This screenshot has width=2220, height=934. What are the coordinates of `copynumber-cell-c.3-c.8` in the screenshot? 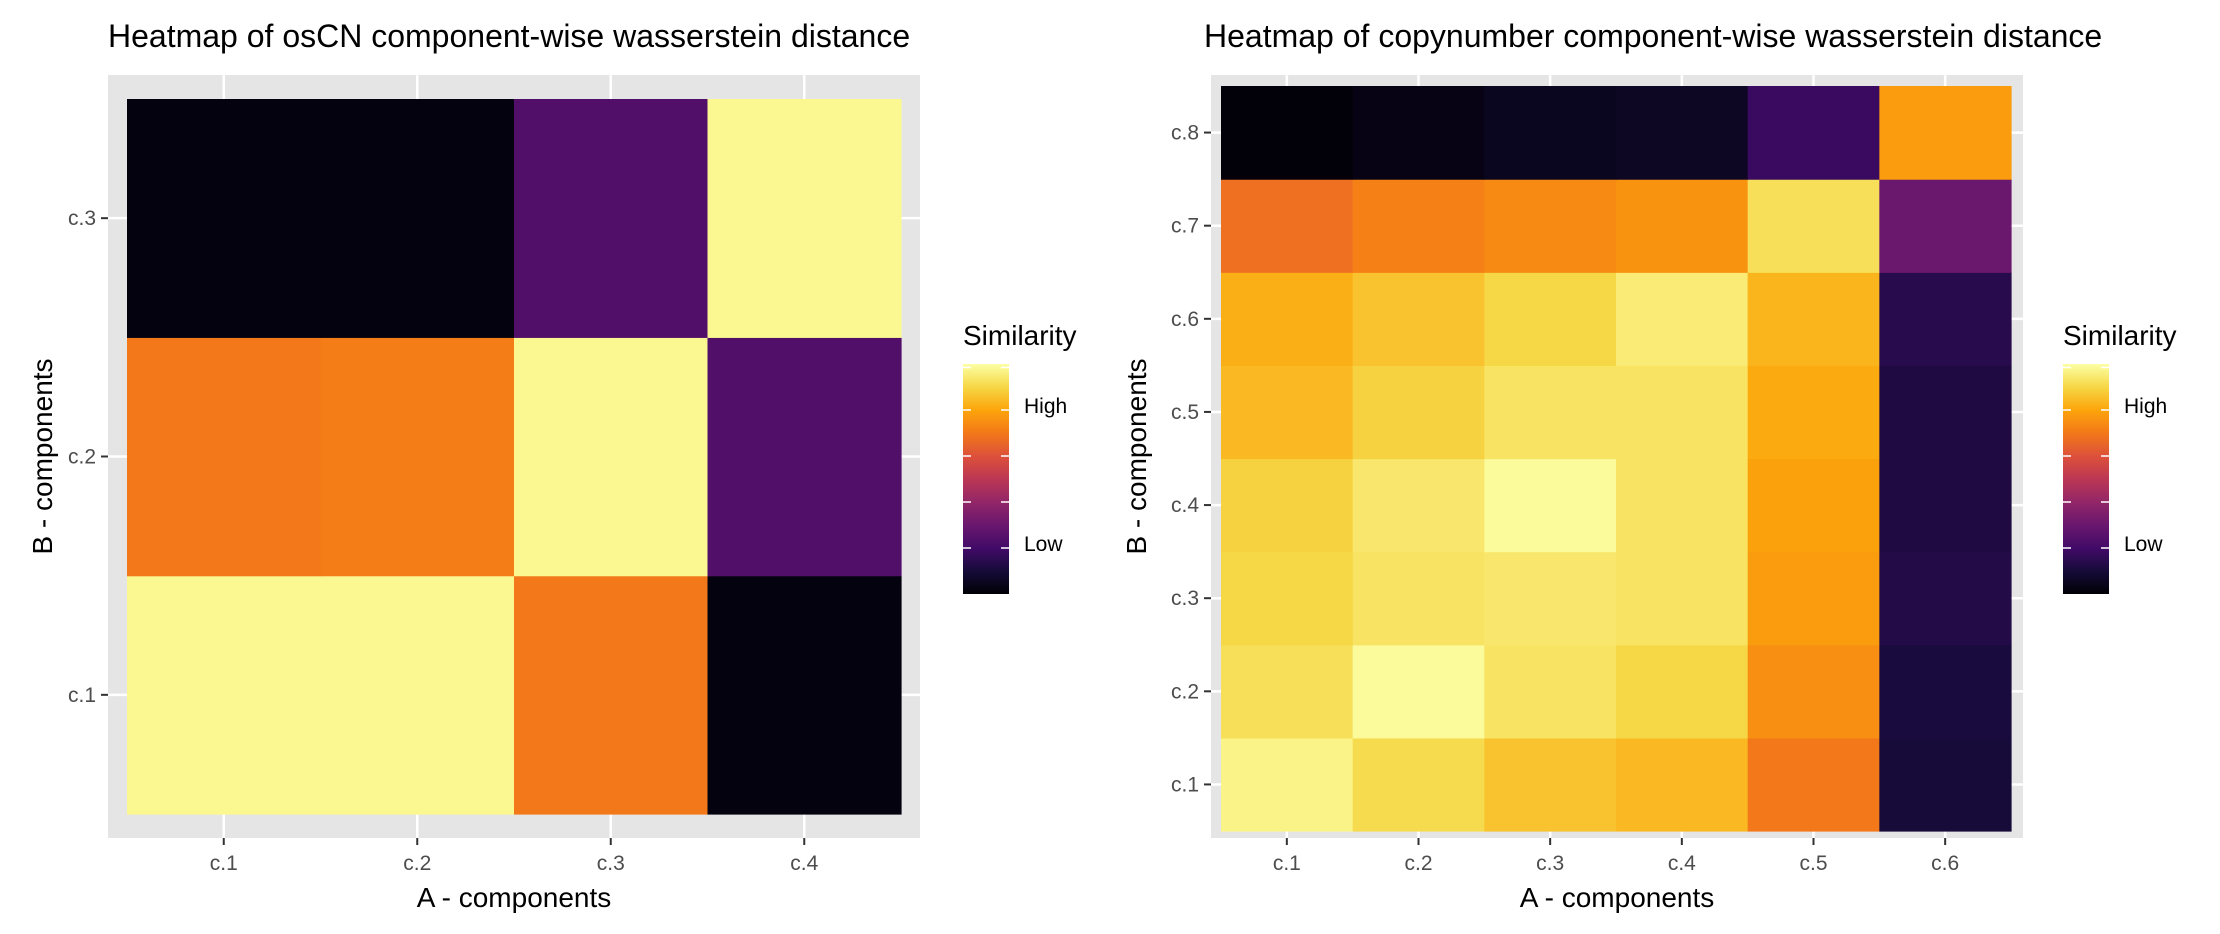 It's located at (1550, 133).